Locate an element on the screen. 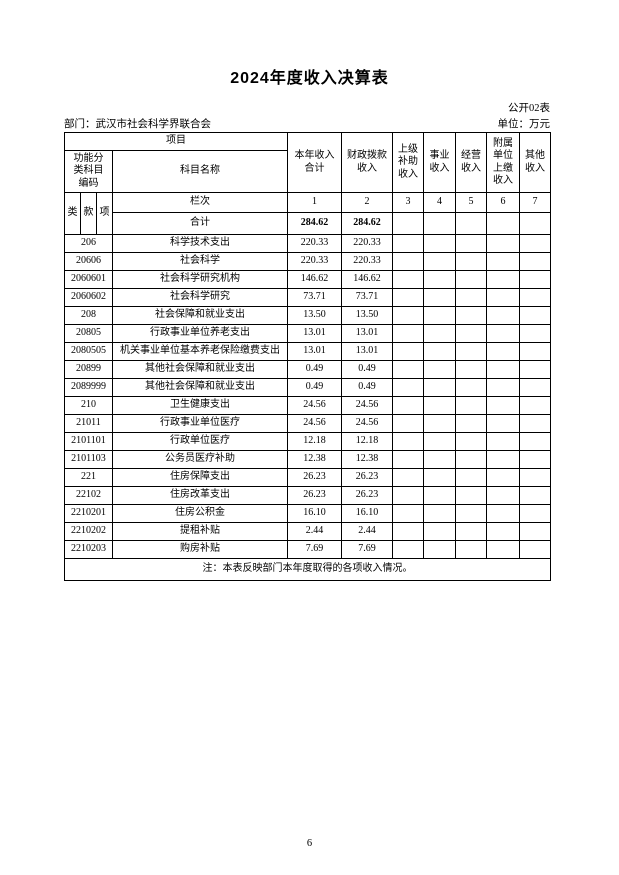 The width and height of the screenshot is (619, 875). note-row: 注：本表反映部门本年度取得的各项收入情况。 is located at coordinates (307, 569).